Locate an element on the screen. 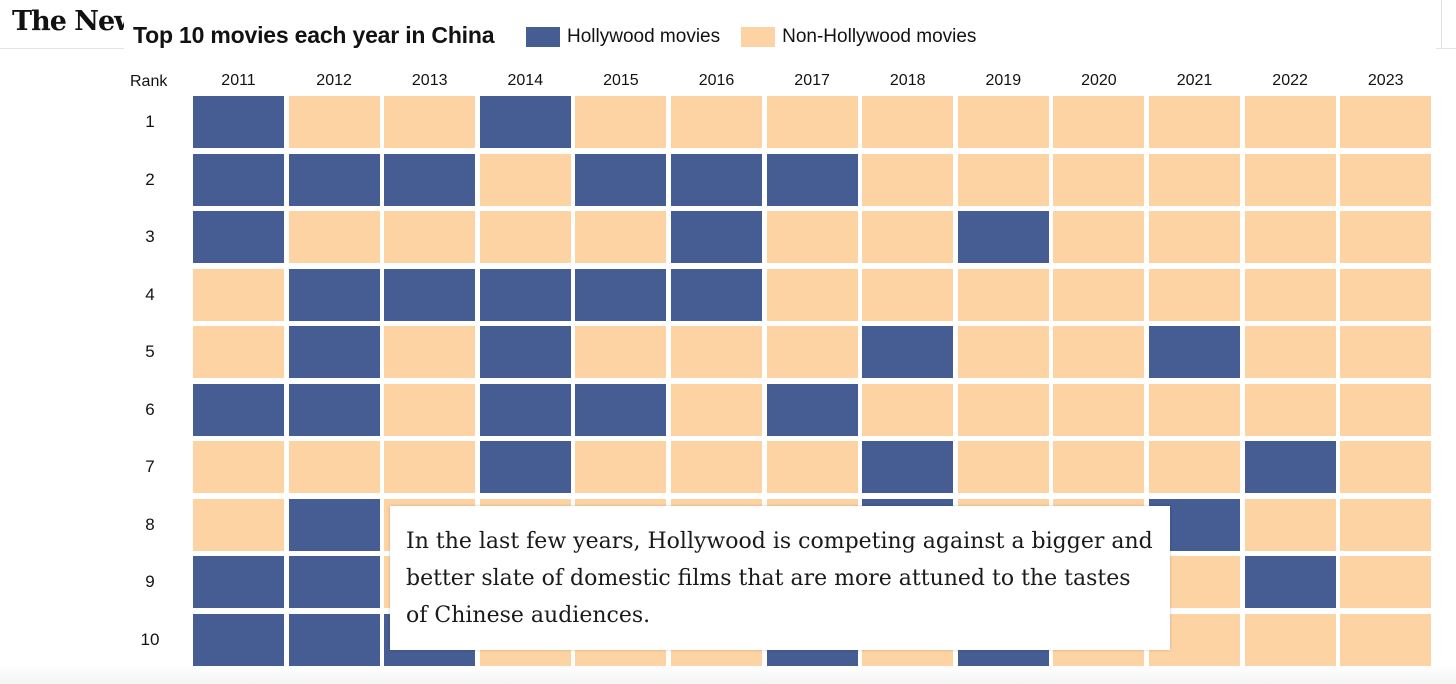 This screenshot has width=1456, height=684. year-label-2012: 2012 is located at coordinates (334, 80).